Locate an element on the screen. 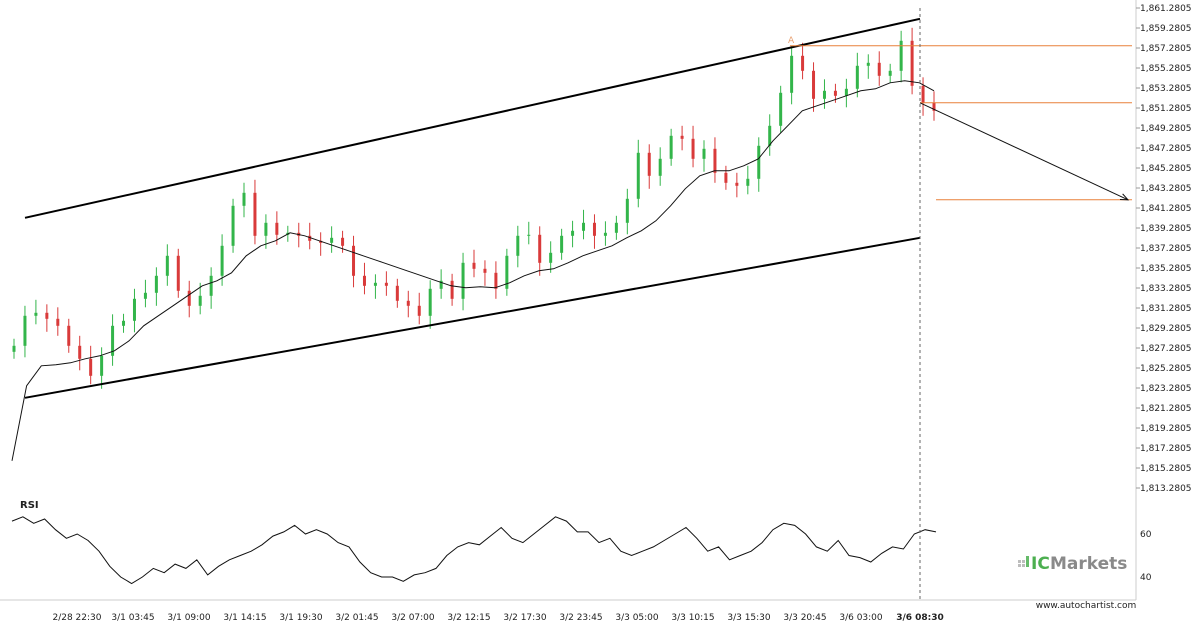 This screenshot has width=1200, height=630. x-tick-label-current: 3/6 08:30 is located at coordinates (920, 618).